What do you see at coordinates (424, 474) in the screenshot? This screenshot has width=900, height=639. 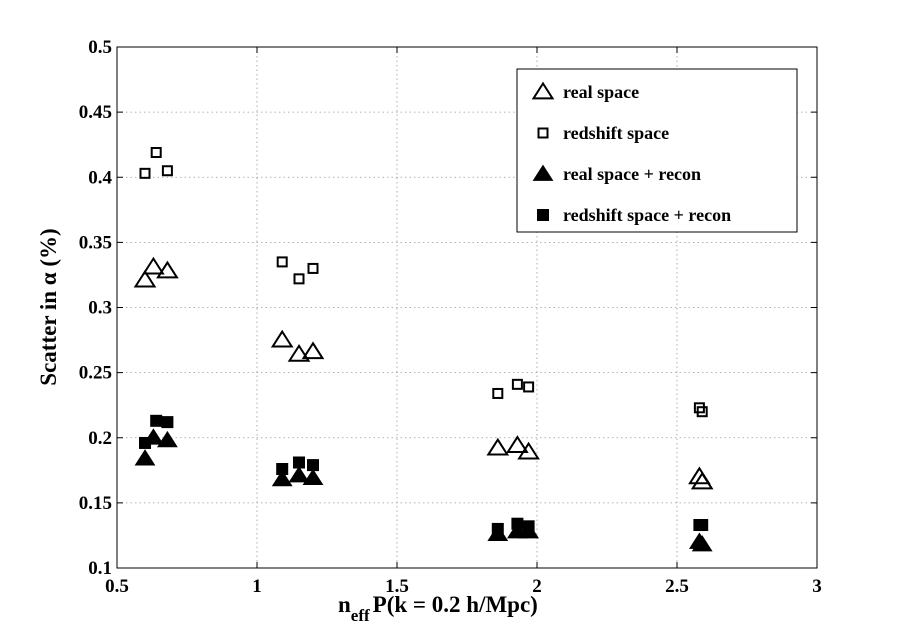 I see `series-square-filled` at bounding box center [424, 474].